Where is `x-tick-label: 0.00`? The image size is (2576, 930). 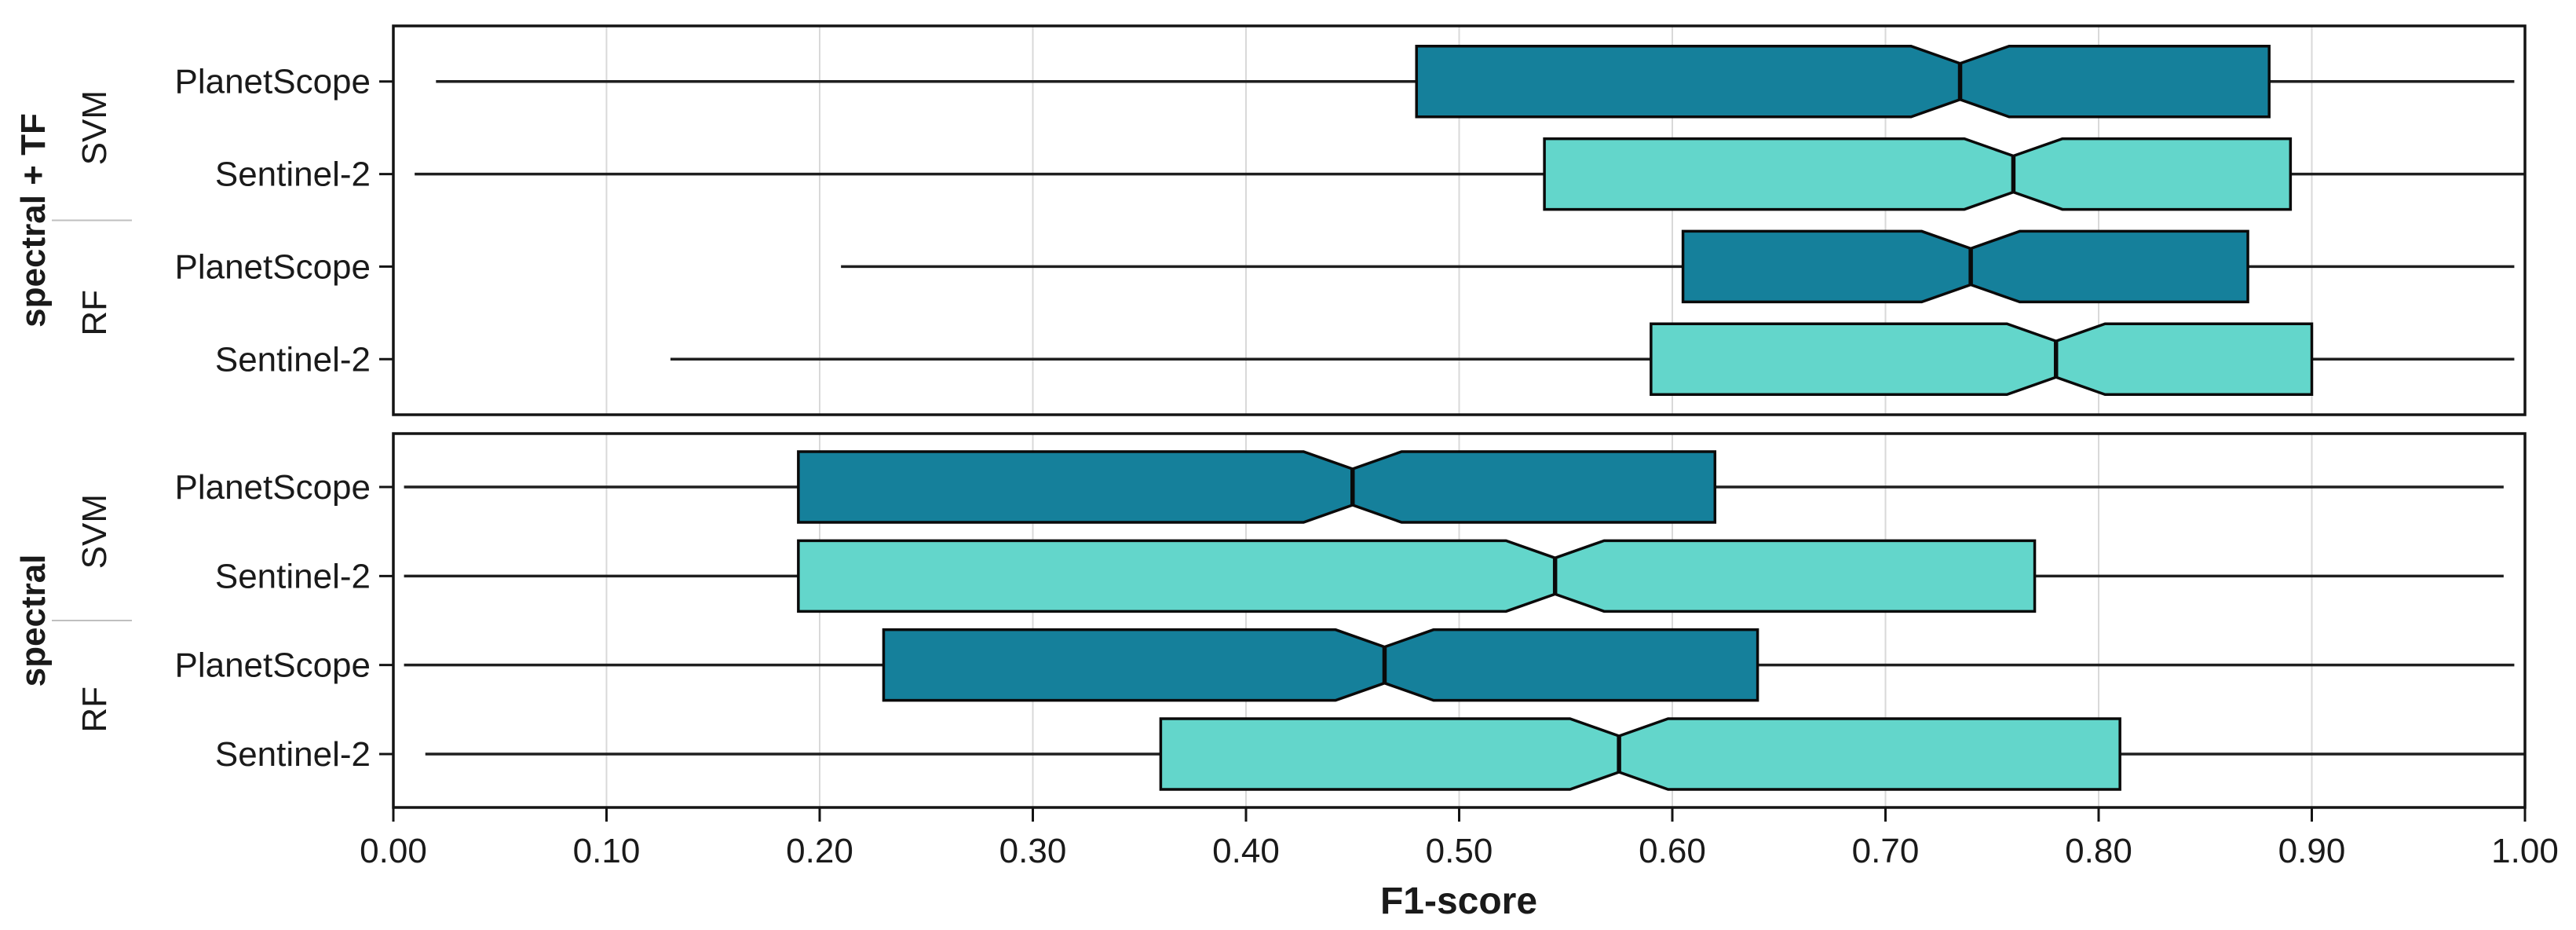 x-tick-label: 0.00 is located at coordinates (393, 851).